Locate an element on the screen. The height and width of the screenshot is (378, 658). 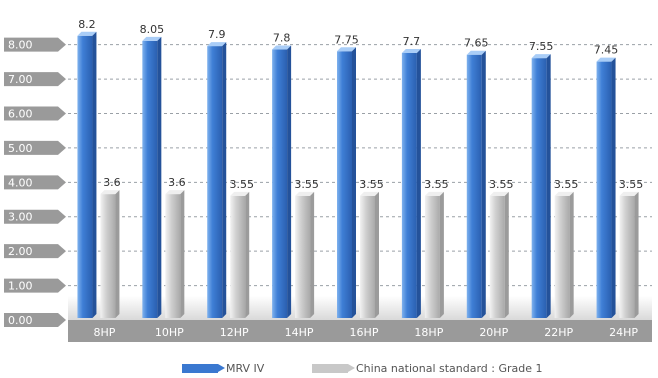
legend-label-china-standard: China national standard : Grade 1 is located at coordinates (449, 368).